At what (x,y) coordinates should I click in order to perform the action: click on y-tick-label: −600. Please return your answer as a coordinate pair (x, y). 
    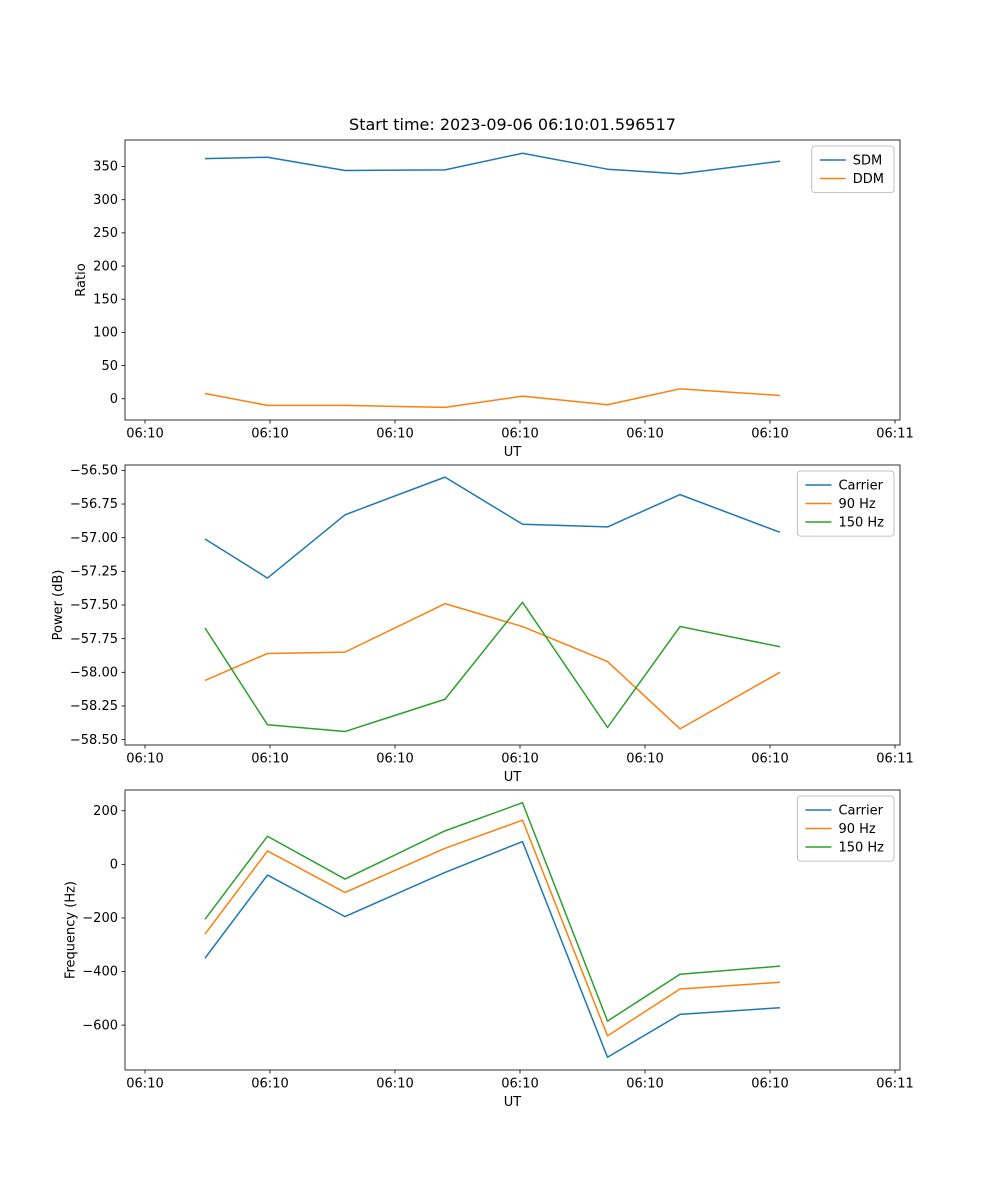
    Looking at the image, I should click on (100, 1025).